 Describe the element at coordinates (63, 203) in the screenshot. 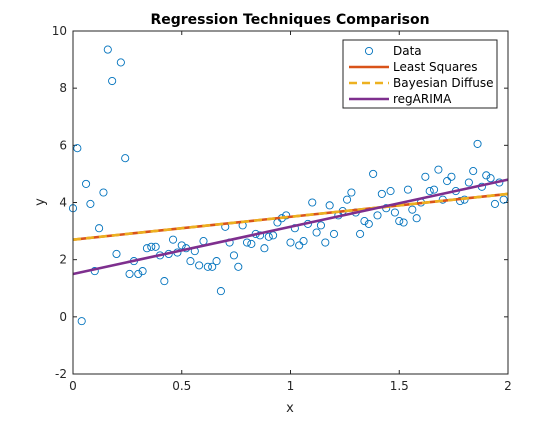

I see `y-tick-label: 4` at that location.